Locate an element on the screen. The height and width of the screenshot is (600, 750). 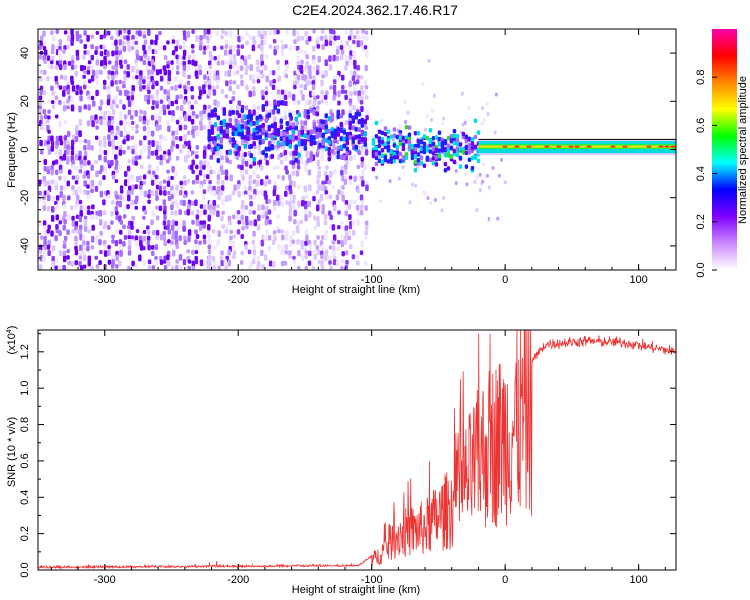
colorbar-tick-label: 0.0 is located at coordinates (701, 269).